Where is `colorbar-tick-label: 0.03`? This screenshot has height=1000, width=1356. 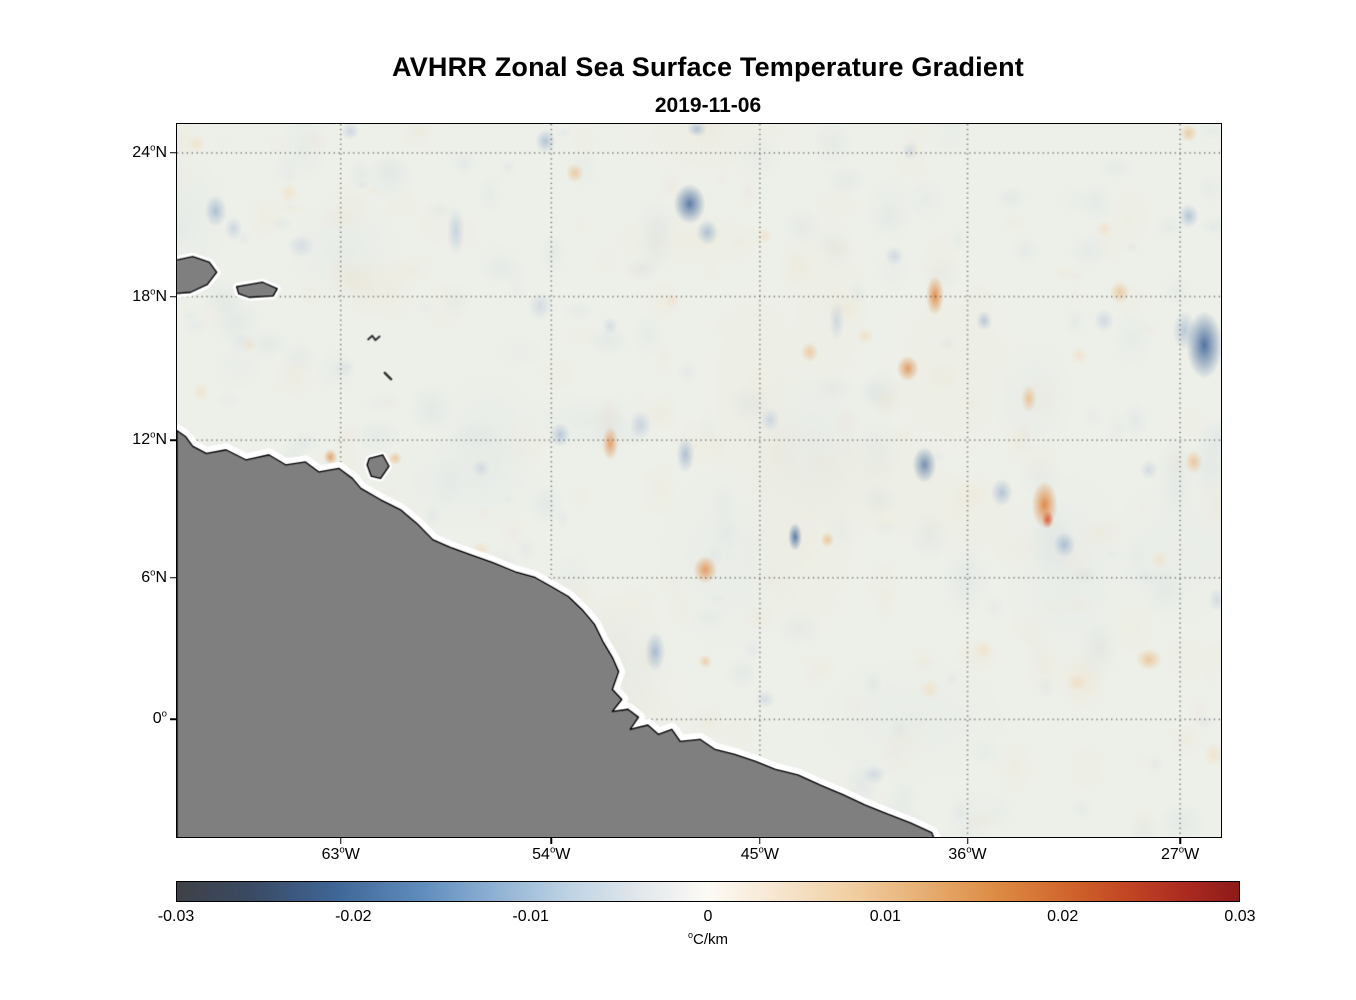
colorbar-tick-label: 0.03 is located at coordinates (1240, 916).